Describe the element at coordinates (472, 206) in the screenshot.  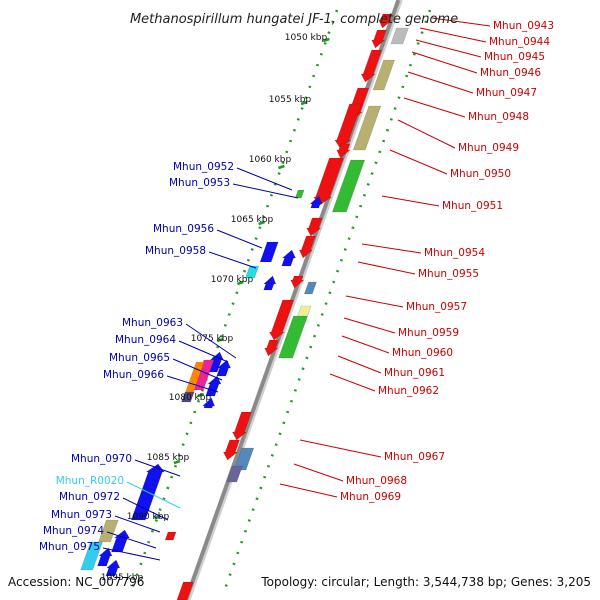
I see `gene-label-forward: Mhun_0951` at that location.